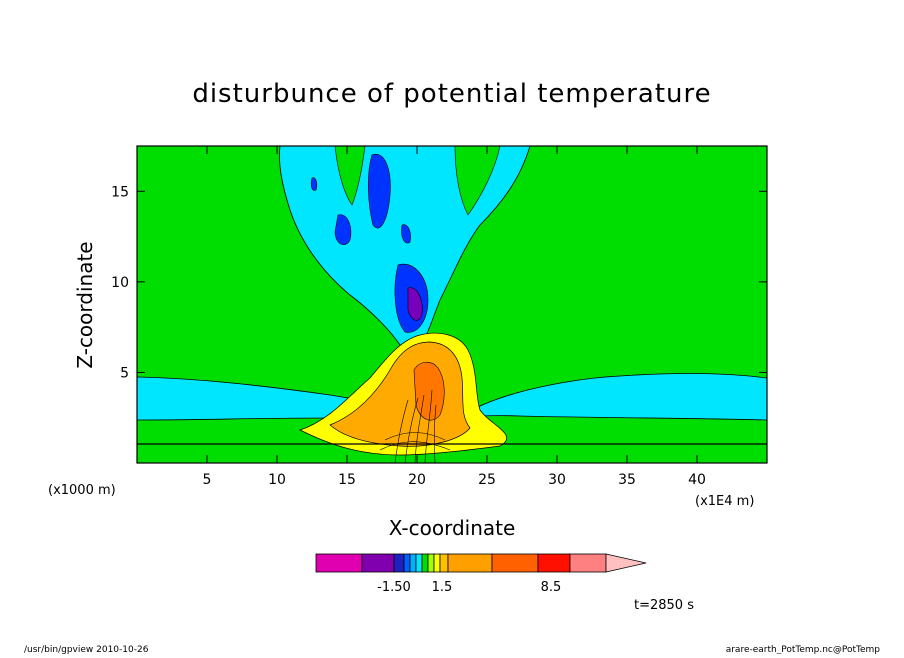 The image size is (904, 658). Describe the element at coordinates (124, 373) in the screenshot. I see `y-tick-label: 5` at that location.